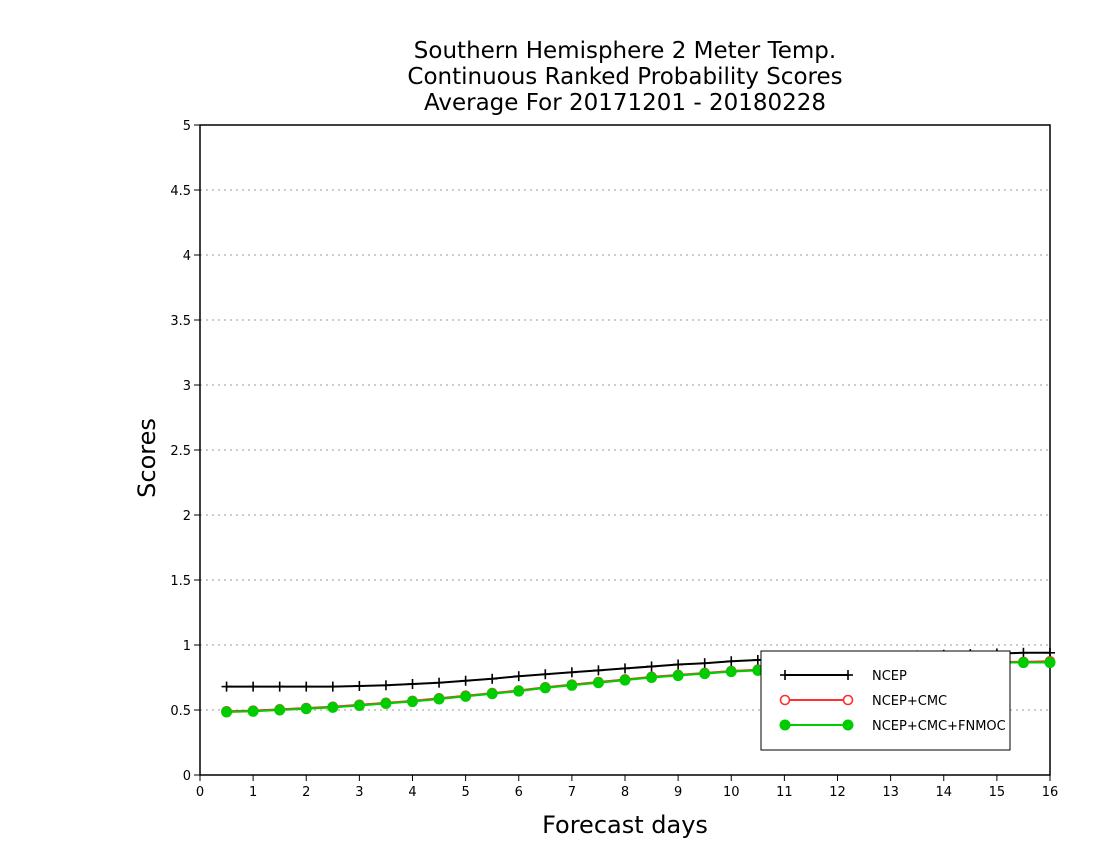 This screenshot has height=850, width=1100. Describe the element at coordinates (519, 792) in the screenshot. I see `x-tick-label: 6` at that location.